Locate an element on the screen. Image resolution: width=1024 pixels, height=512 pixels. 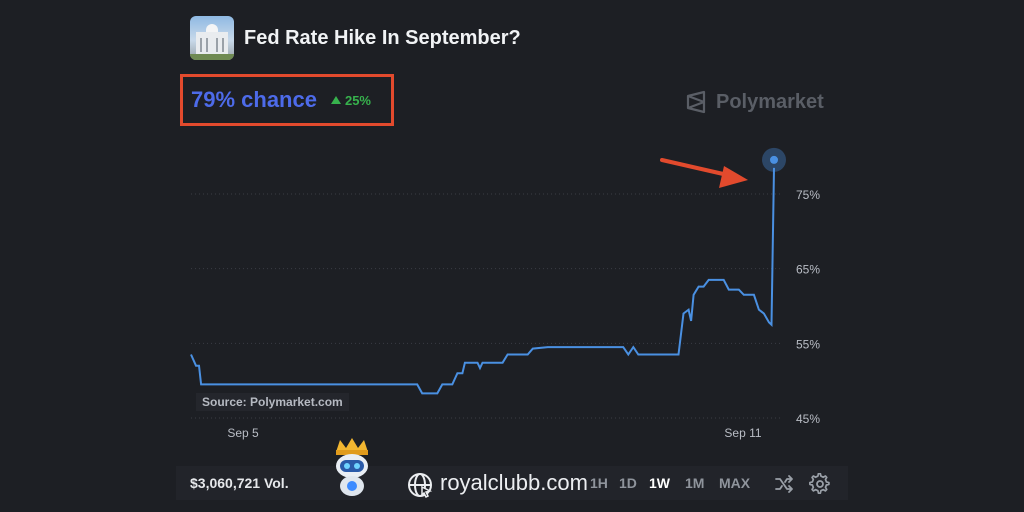
market-header: Fed Rate Hike In September? is located at coordinates (355, 38).